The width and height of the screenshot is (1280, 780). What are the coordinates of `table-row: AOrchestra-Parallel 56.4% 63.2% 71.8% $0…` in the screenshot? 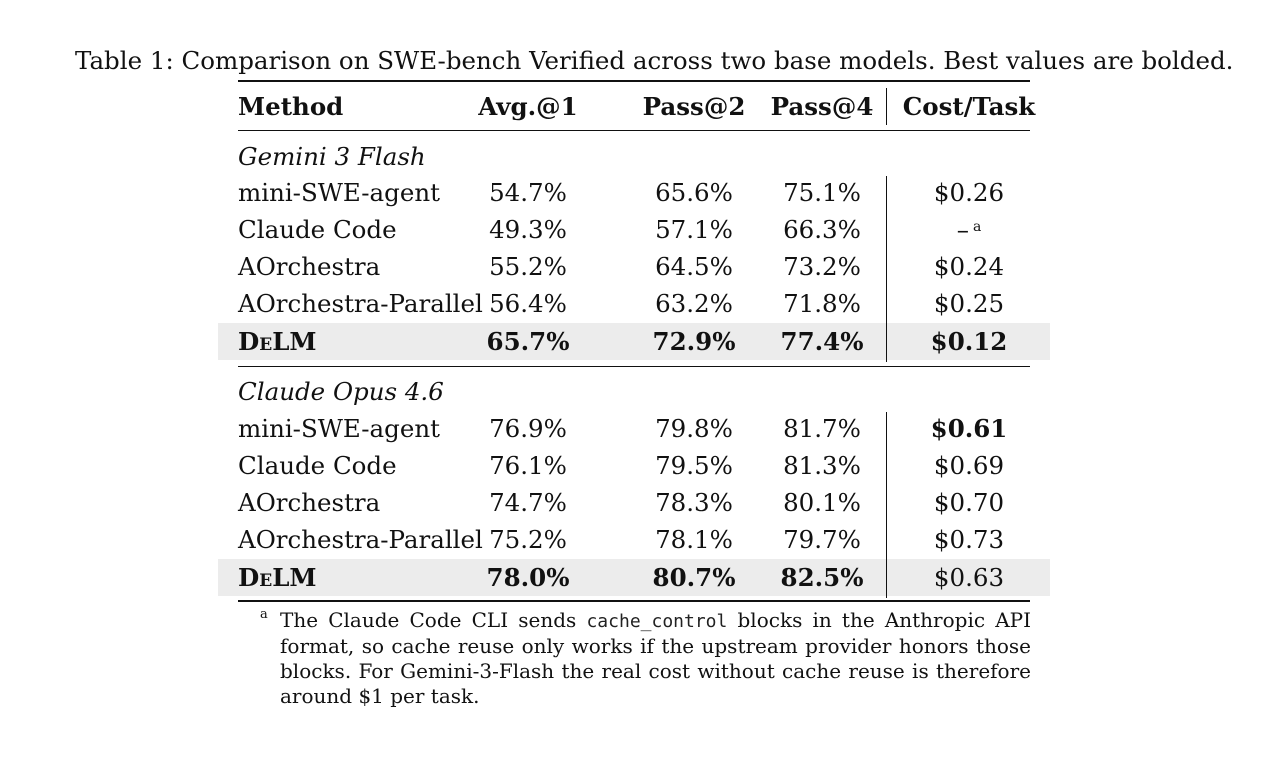 It's located at (634, 303).